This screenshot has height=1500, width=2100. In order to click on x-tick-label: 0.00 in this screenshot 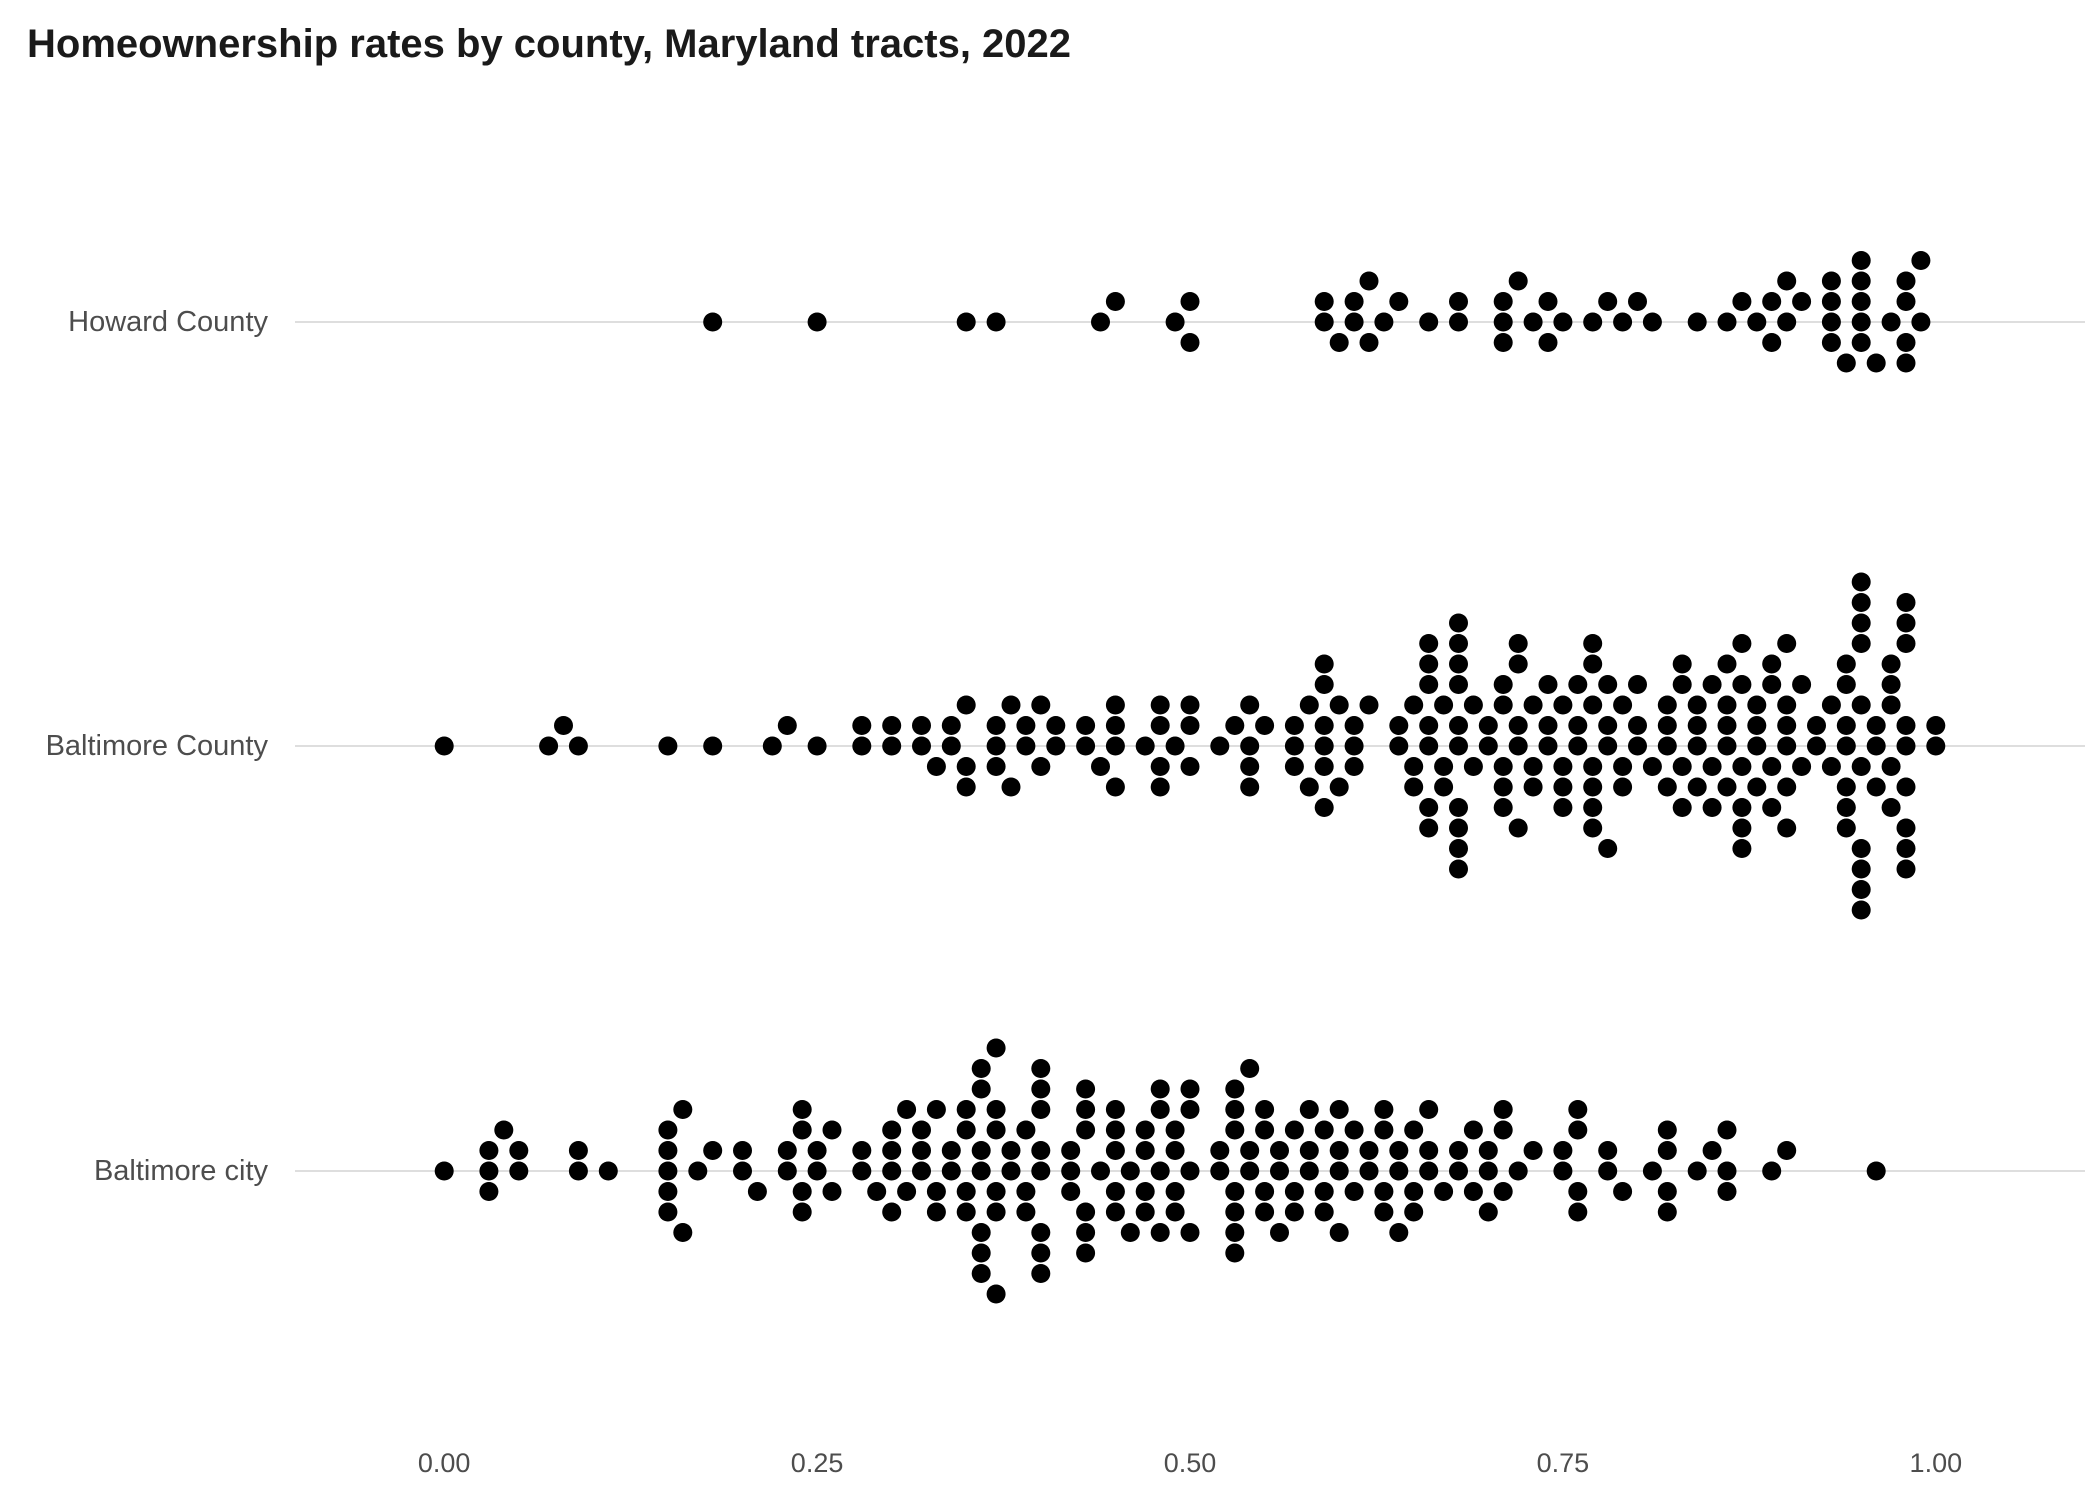, I will do `click(444, 1463)`.